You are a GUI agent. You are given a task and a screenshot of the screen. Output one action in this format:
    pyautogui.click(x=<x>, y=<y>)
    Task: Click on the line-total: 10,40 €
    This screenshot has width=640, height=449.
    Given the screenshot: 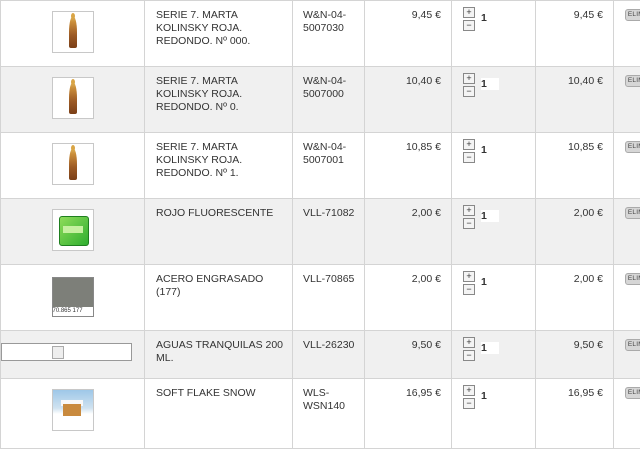 What is the action you would take?
    pyautogui.click(x=575, y=100)
    